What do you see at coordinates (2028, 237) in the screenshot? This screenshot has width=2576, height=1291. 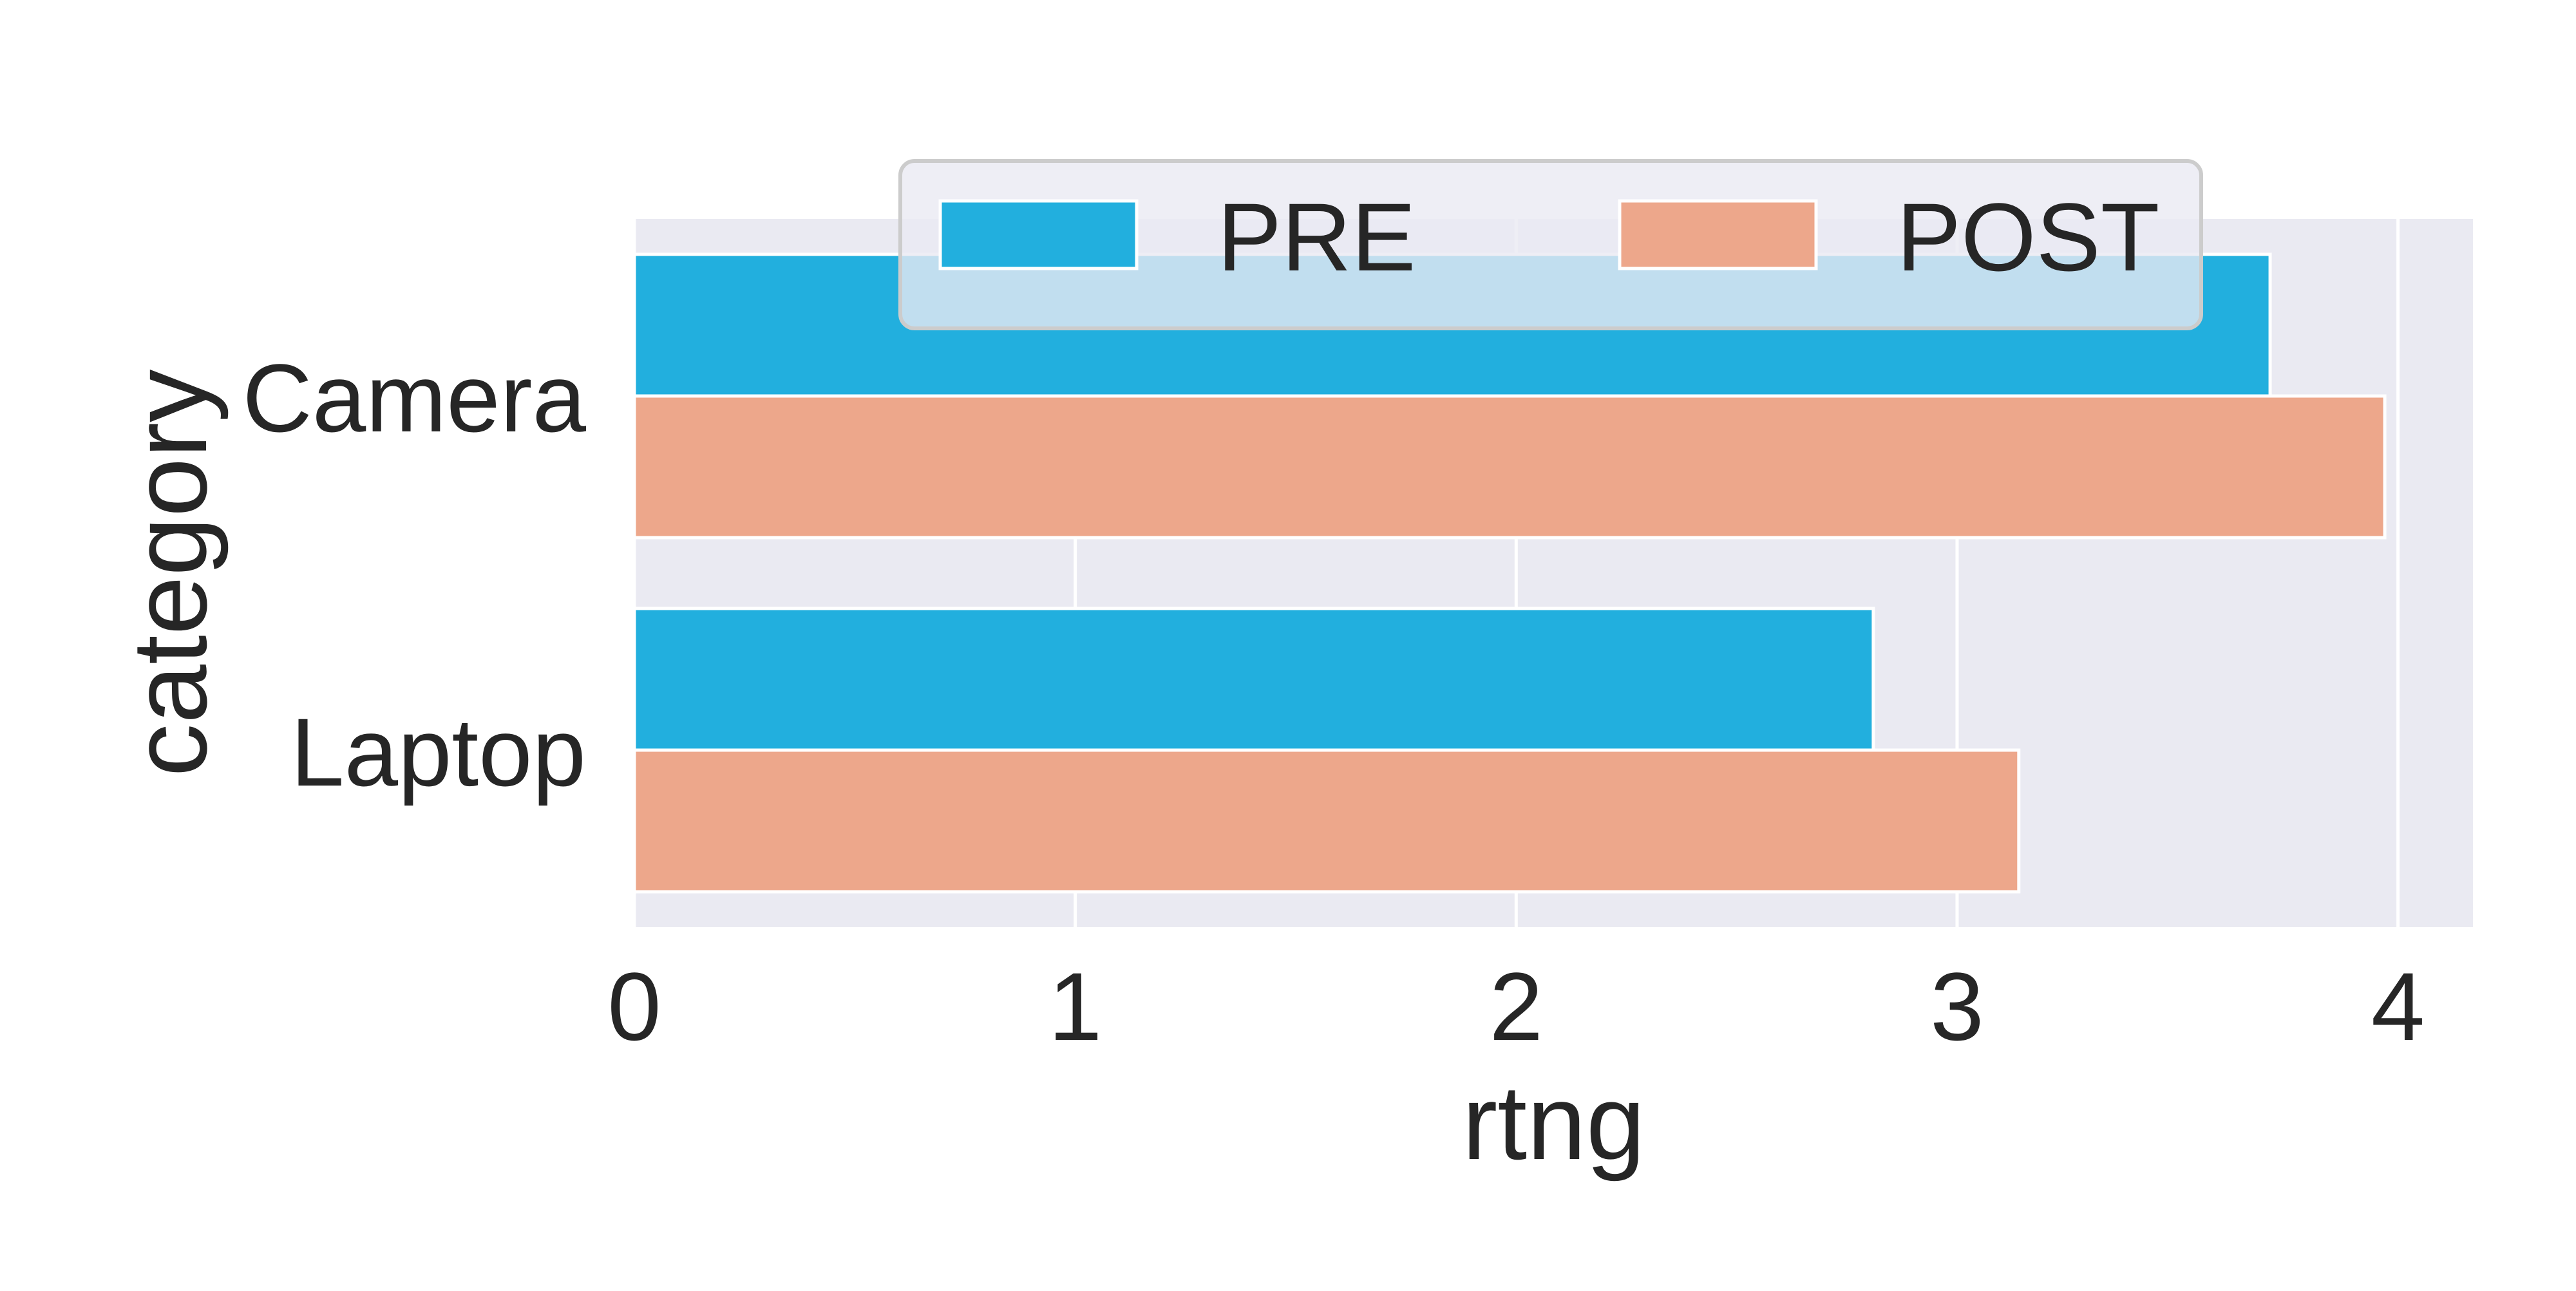 I see `legend-label-post: POST` at bounding box center [2028, 237].